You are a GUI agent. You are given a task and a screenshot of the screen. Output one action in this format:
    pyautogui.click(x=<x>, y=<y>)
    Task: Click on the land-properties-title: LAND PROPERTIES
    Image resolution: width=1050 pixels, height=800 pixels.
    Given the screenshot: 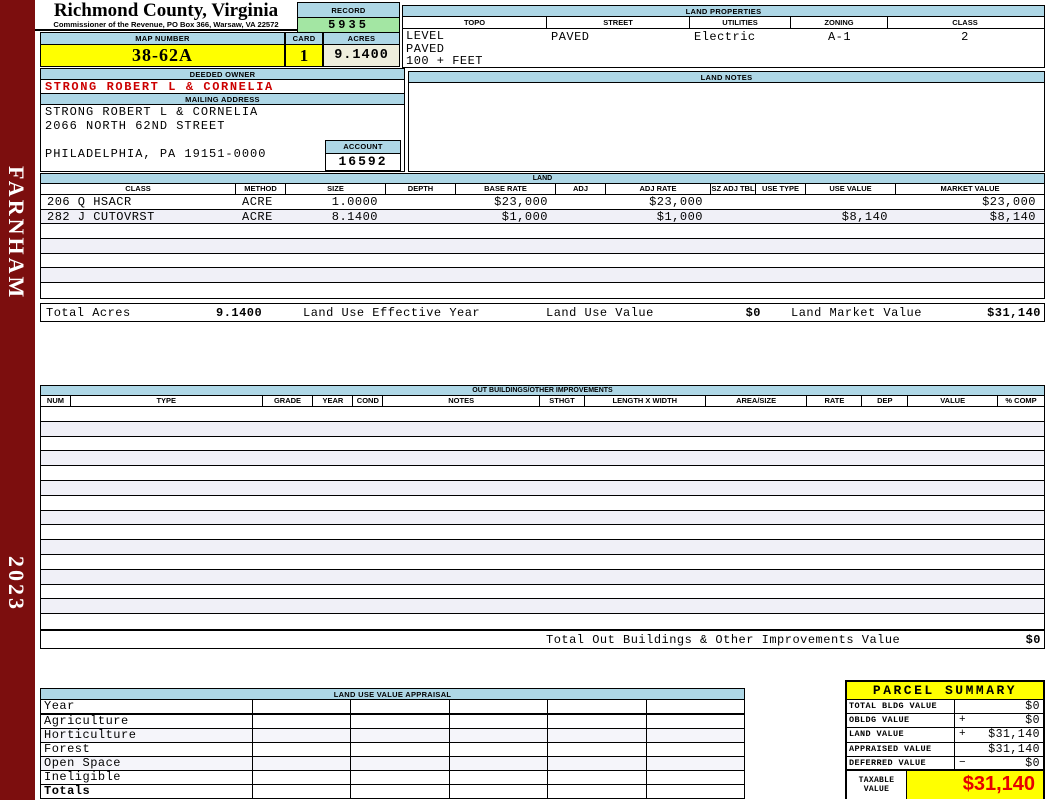 What is the action you would take?
    pyautogui.click(x=723, y=11)
    